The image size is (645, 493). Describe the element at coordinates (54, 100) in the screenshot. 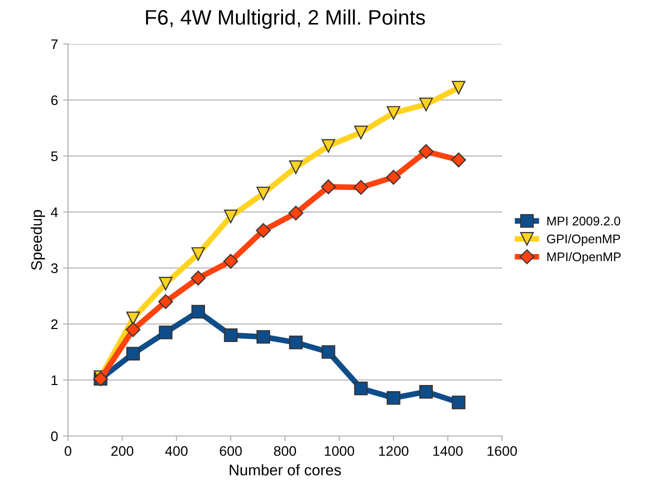

I see `y-tick-label: 6` at that location.